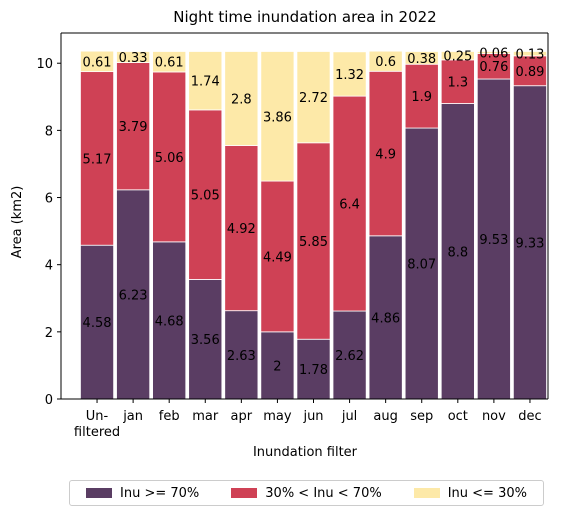  I want to click on data-label: 2.62, so click(349, 356).